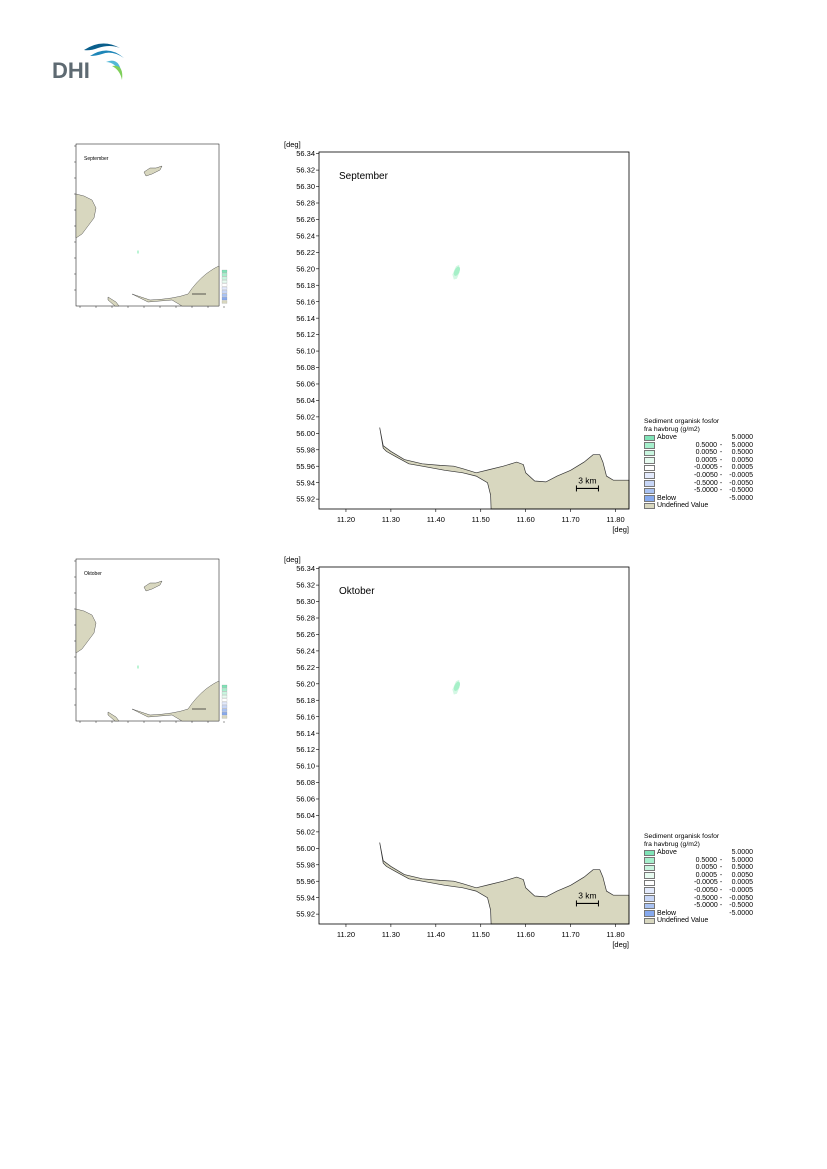  I want to click on y-tick-label: 56.30, so click(305, 186).